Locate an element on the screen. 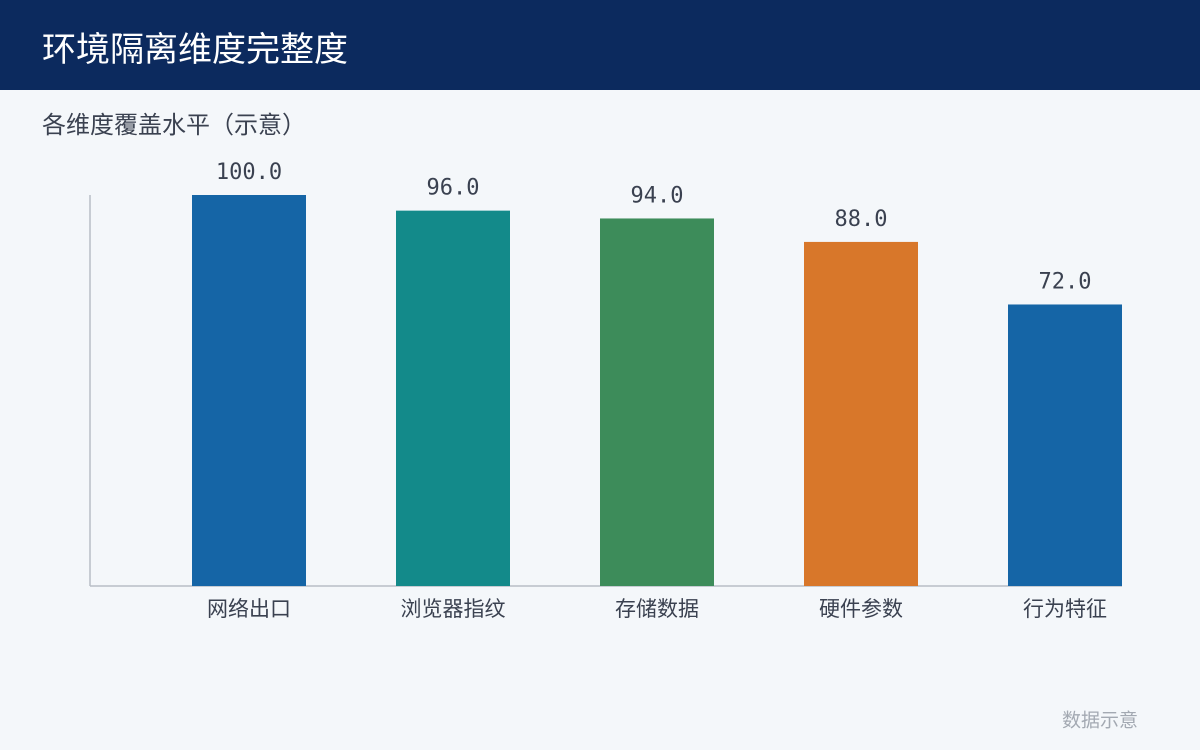 This screenshot has width=1200, height=750. x-tick-label: 存储数据 is located at coordinates (657, 609).